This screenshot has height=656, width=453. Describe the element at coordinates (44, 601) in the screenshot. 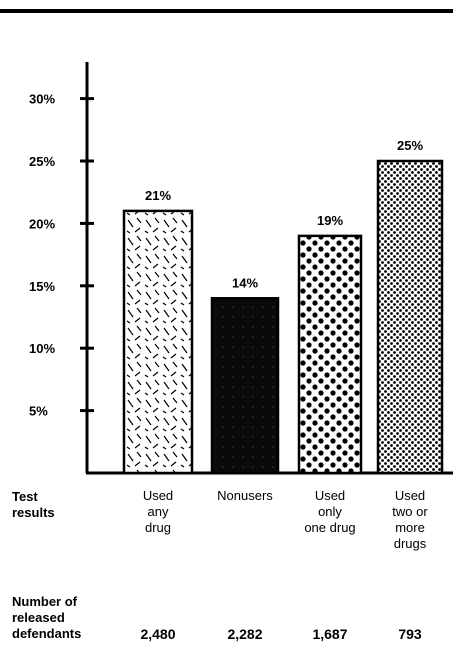

I see `defendants-header-line: Number of` at that location.